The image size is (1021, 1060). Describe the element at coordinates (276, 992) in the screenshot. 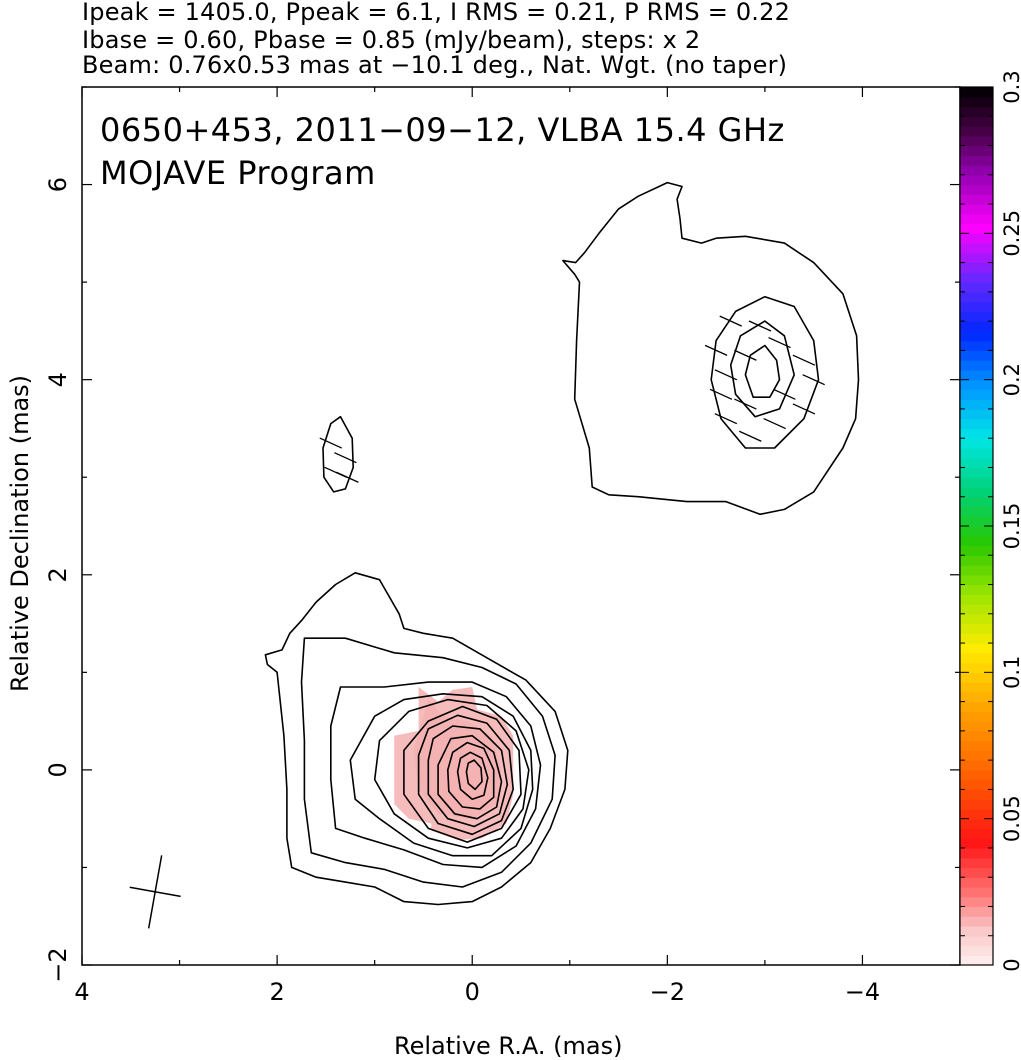

I see `x-tick-label: 2` at that location.